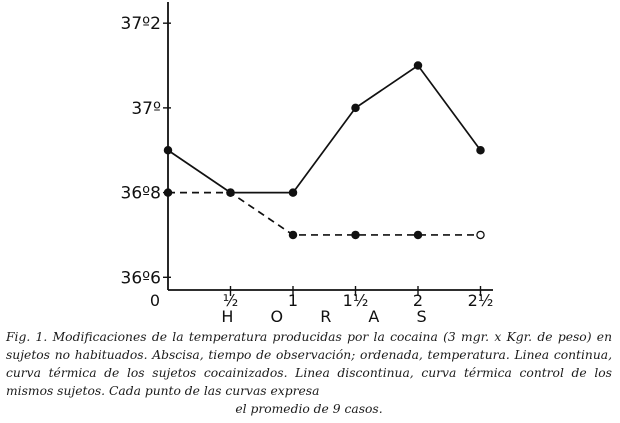 The image size is (620, 423). Describe the element at coordinates (141, 194) in the screenshot. I see `y-tick-label: 36º8` at that location.